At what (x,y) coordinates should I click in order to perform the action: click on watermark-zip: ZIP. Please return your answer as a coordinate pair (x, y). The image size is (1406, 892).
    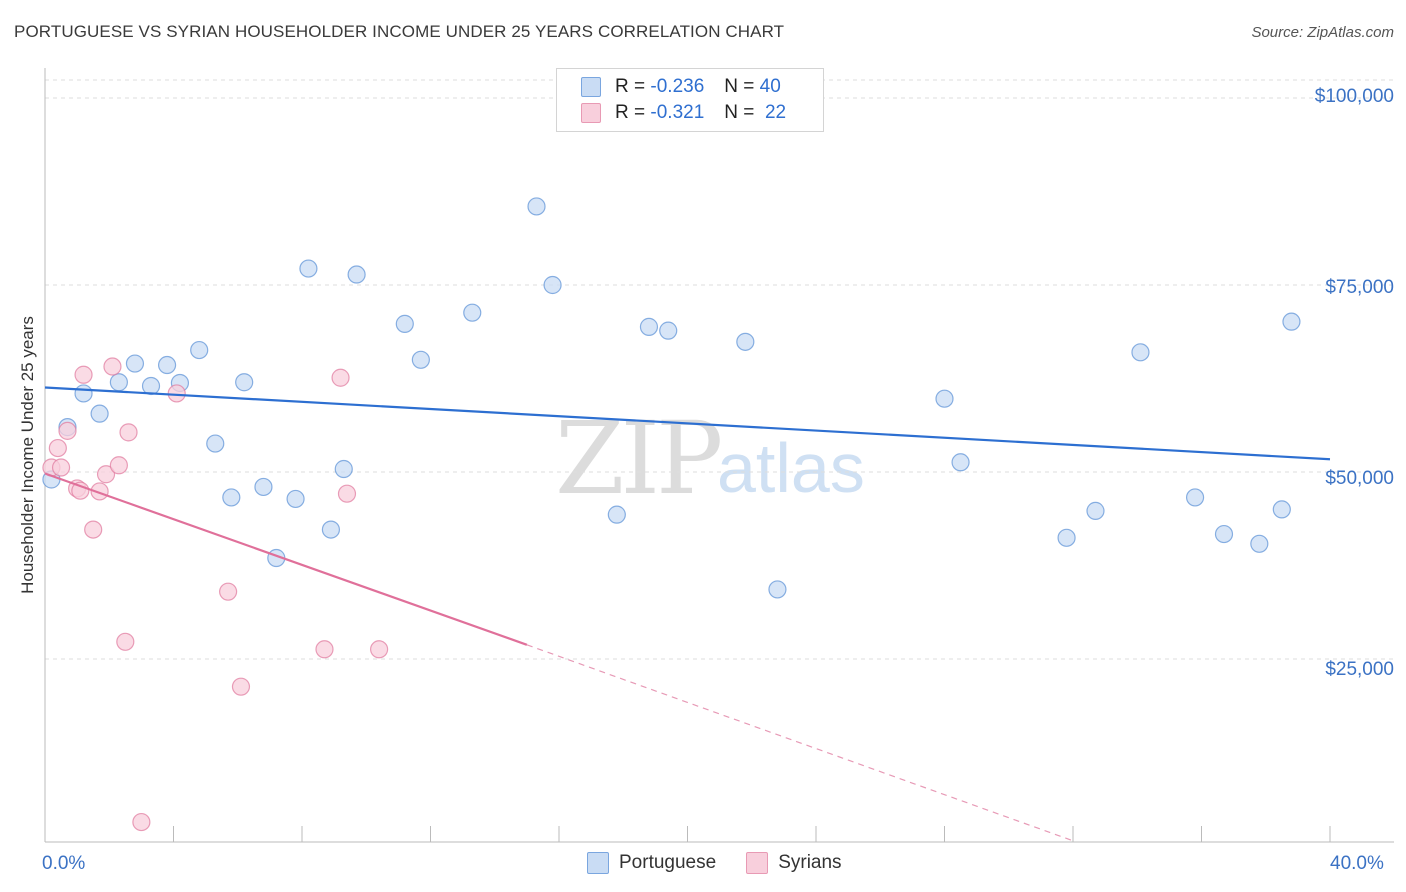
    Looking at the image, I should click on (639, 458).